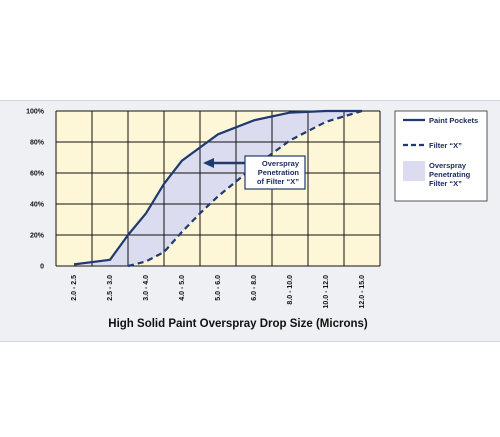  I want to click on annotation-box, so click(275, 172).